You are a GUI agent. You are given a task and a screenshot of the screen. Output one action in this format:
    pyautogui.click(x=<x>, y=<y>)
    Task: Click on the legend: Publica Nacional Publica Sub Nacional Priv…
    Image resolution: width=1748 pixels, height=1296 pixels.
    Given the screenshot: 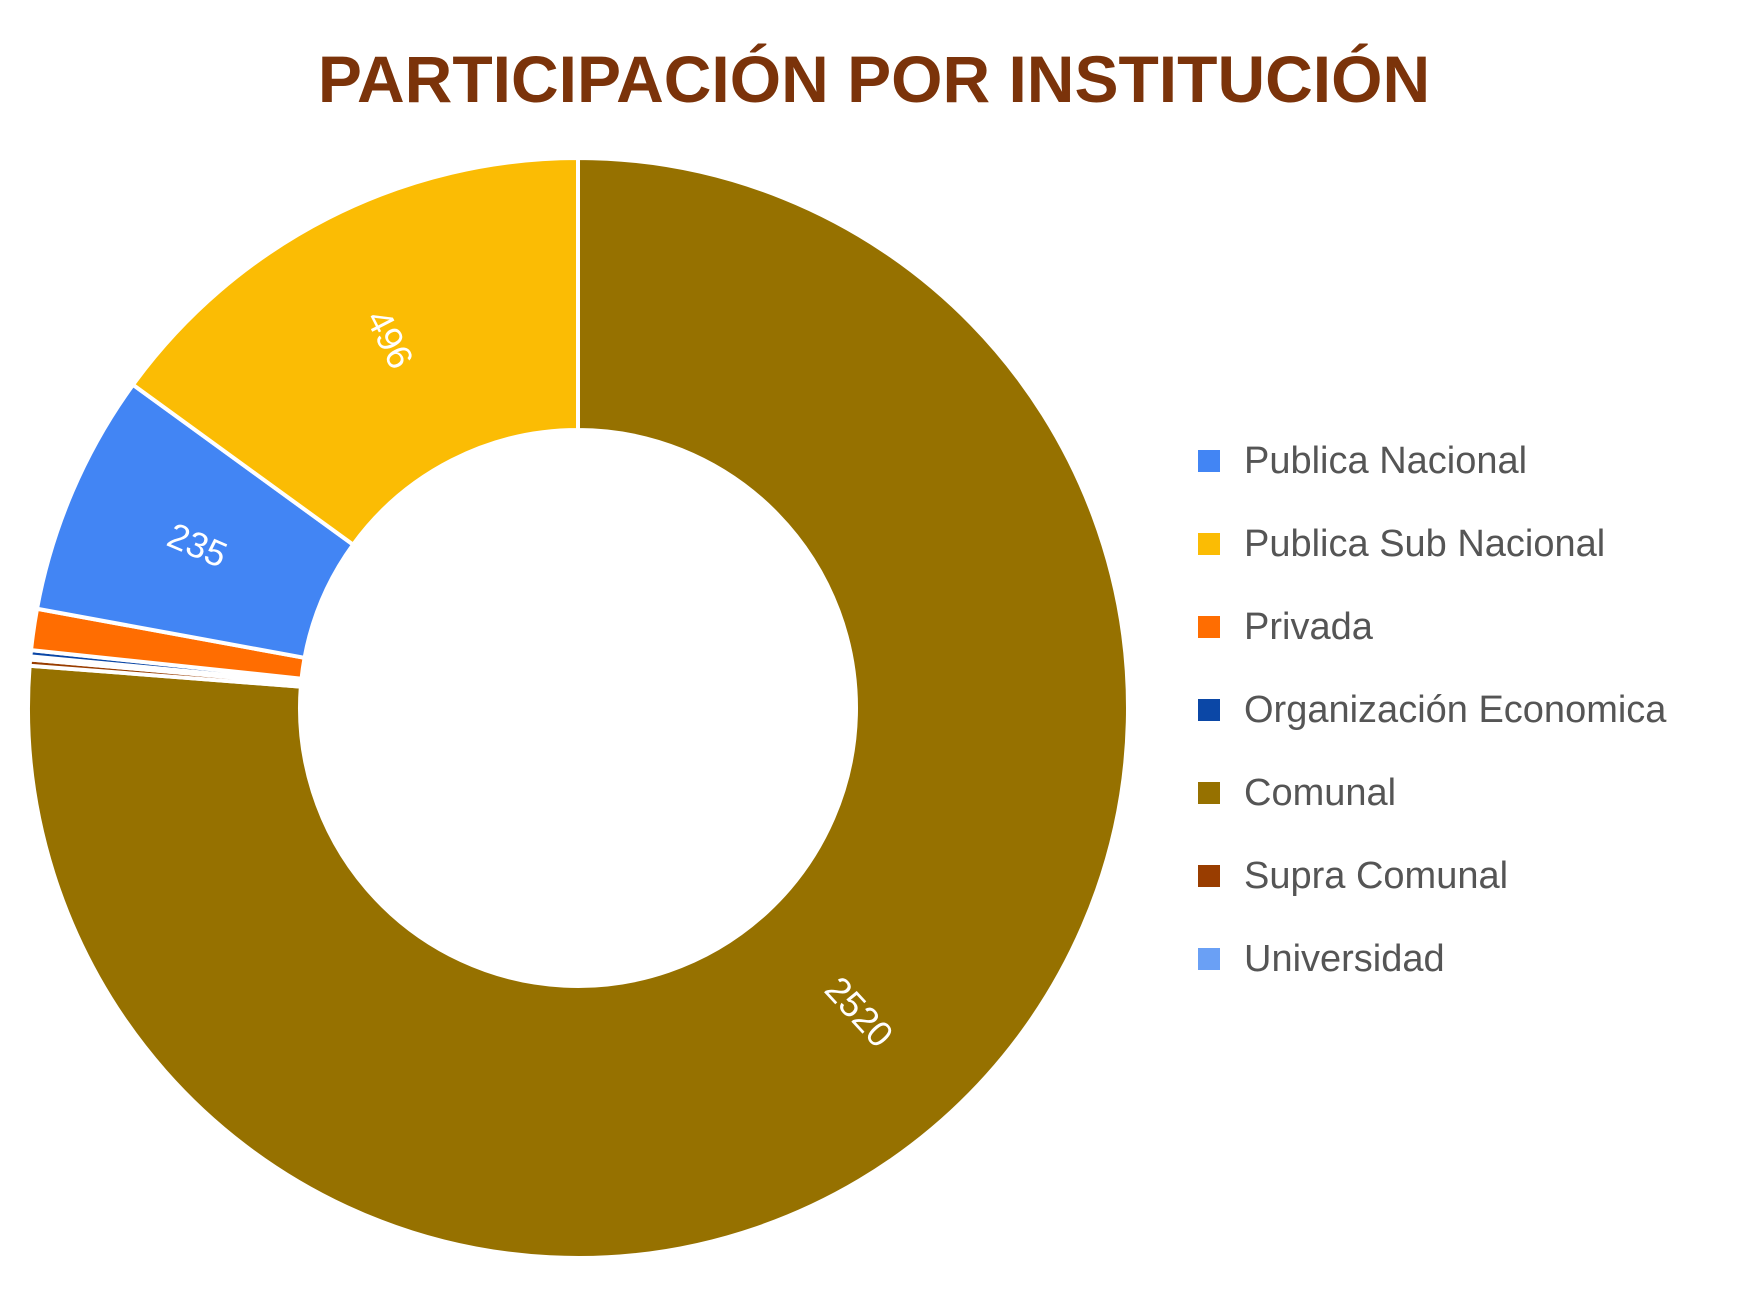 What is the action you would take?
    pyautogui.click(x=1432, y=710)
    